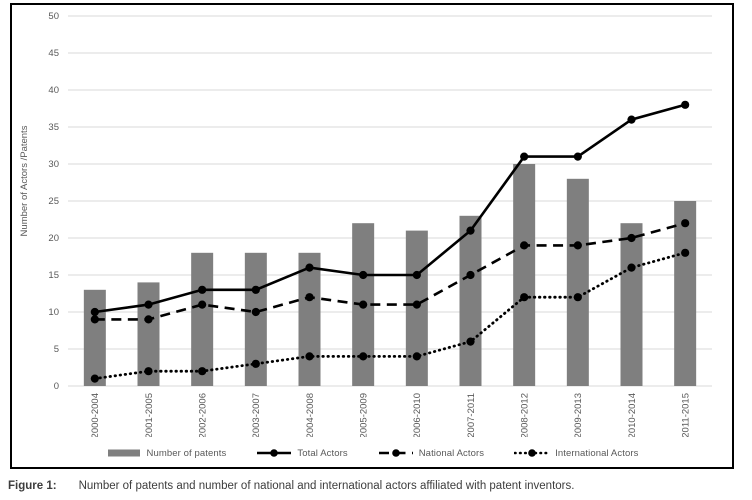  Describe the element at coordinates (395, 453) in the screenshot. I see `legend-marker-dashed-icon` at that location.